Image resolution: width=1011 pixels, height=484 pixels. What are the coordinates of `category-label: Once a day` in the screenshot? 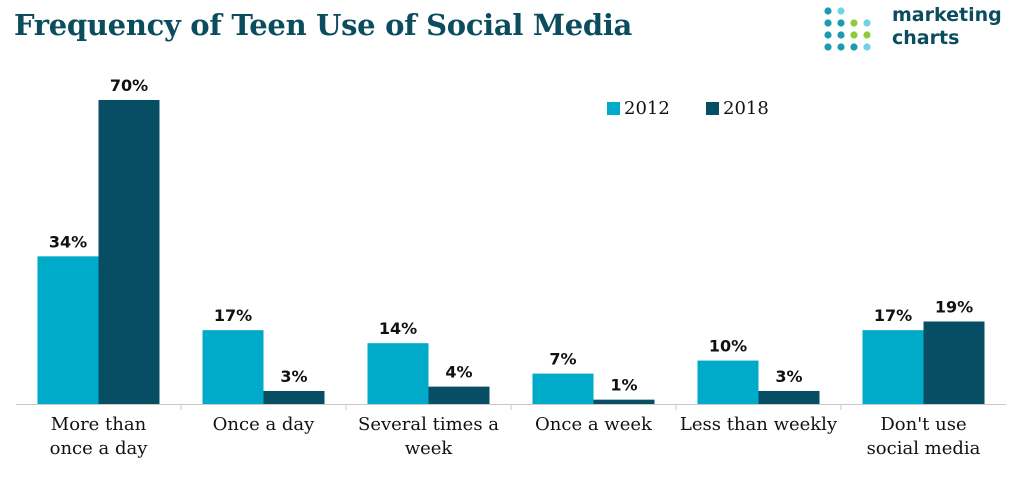 It's located at (264, 424).